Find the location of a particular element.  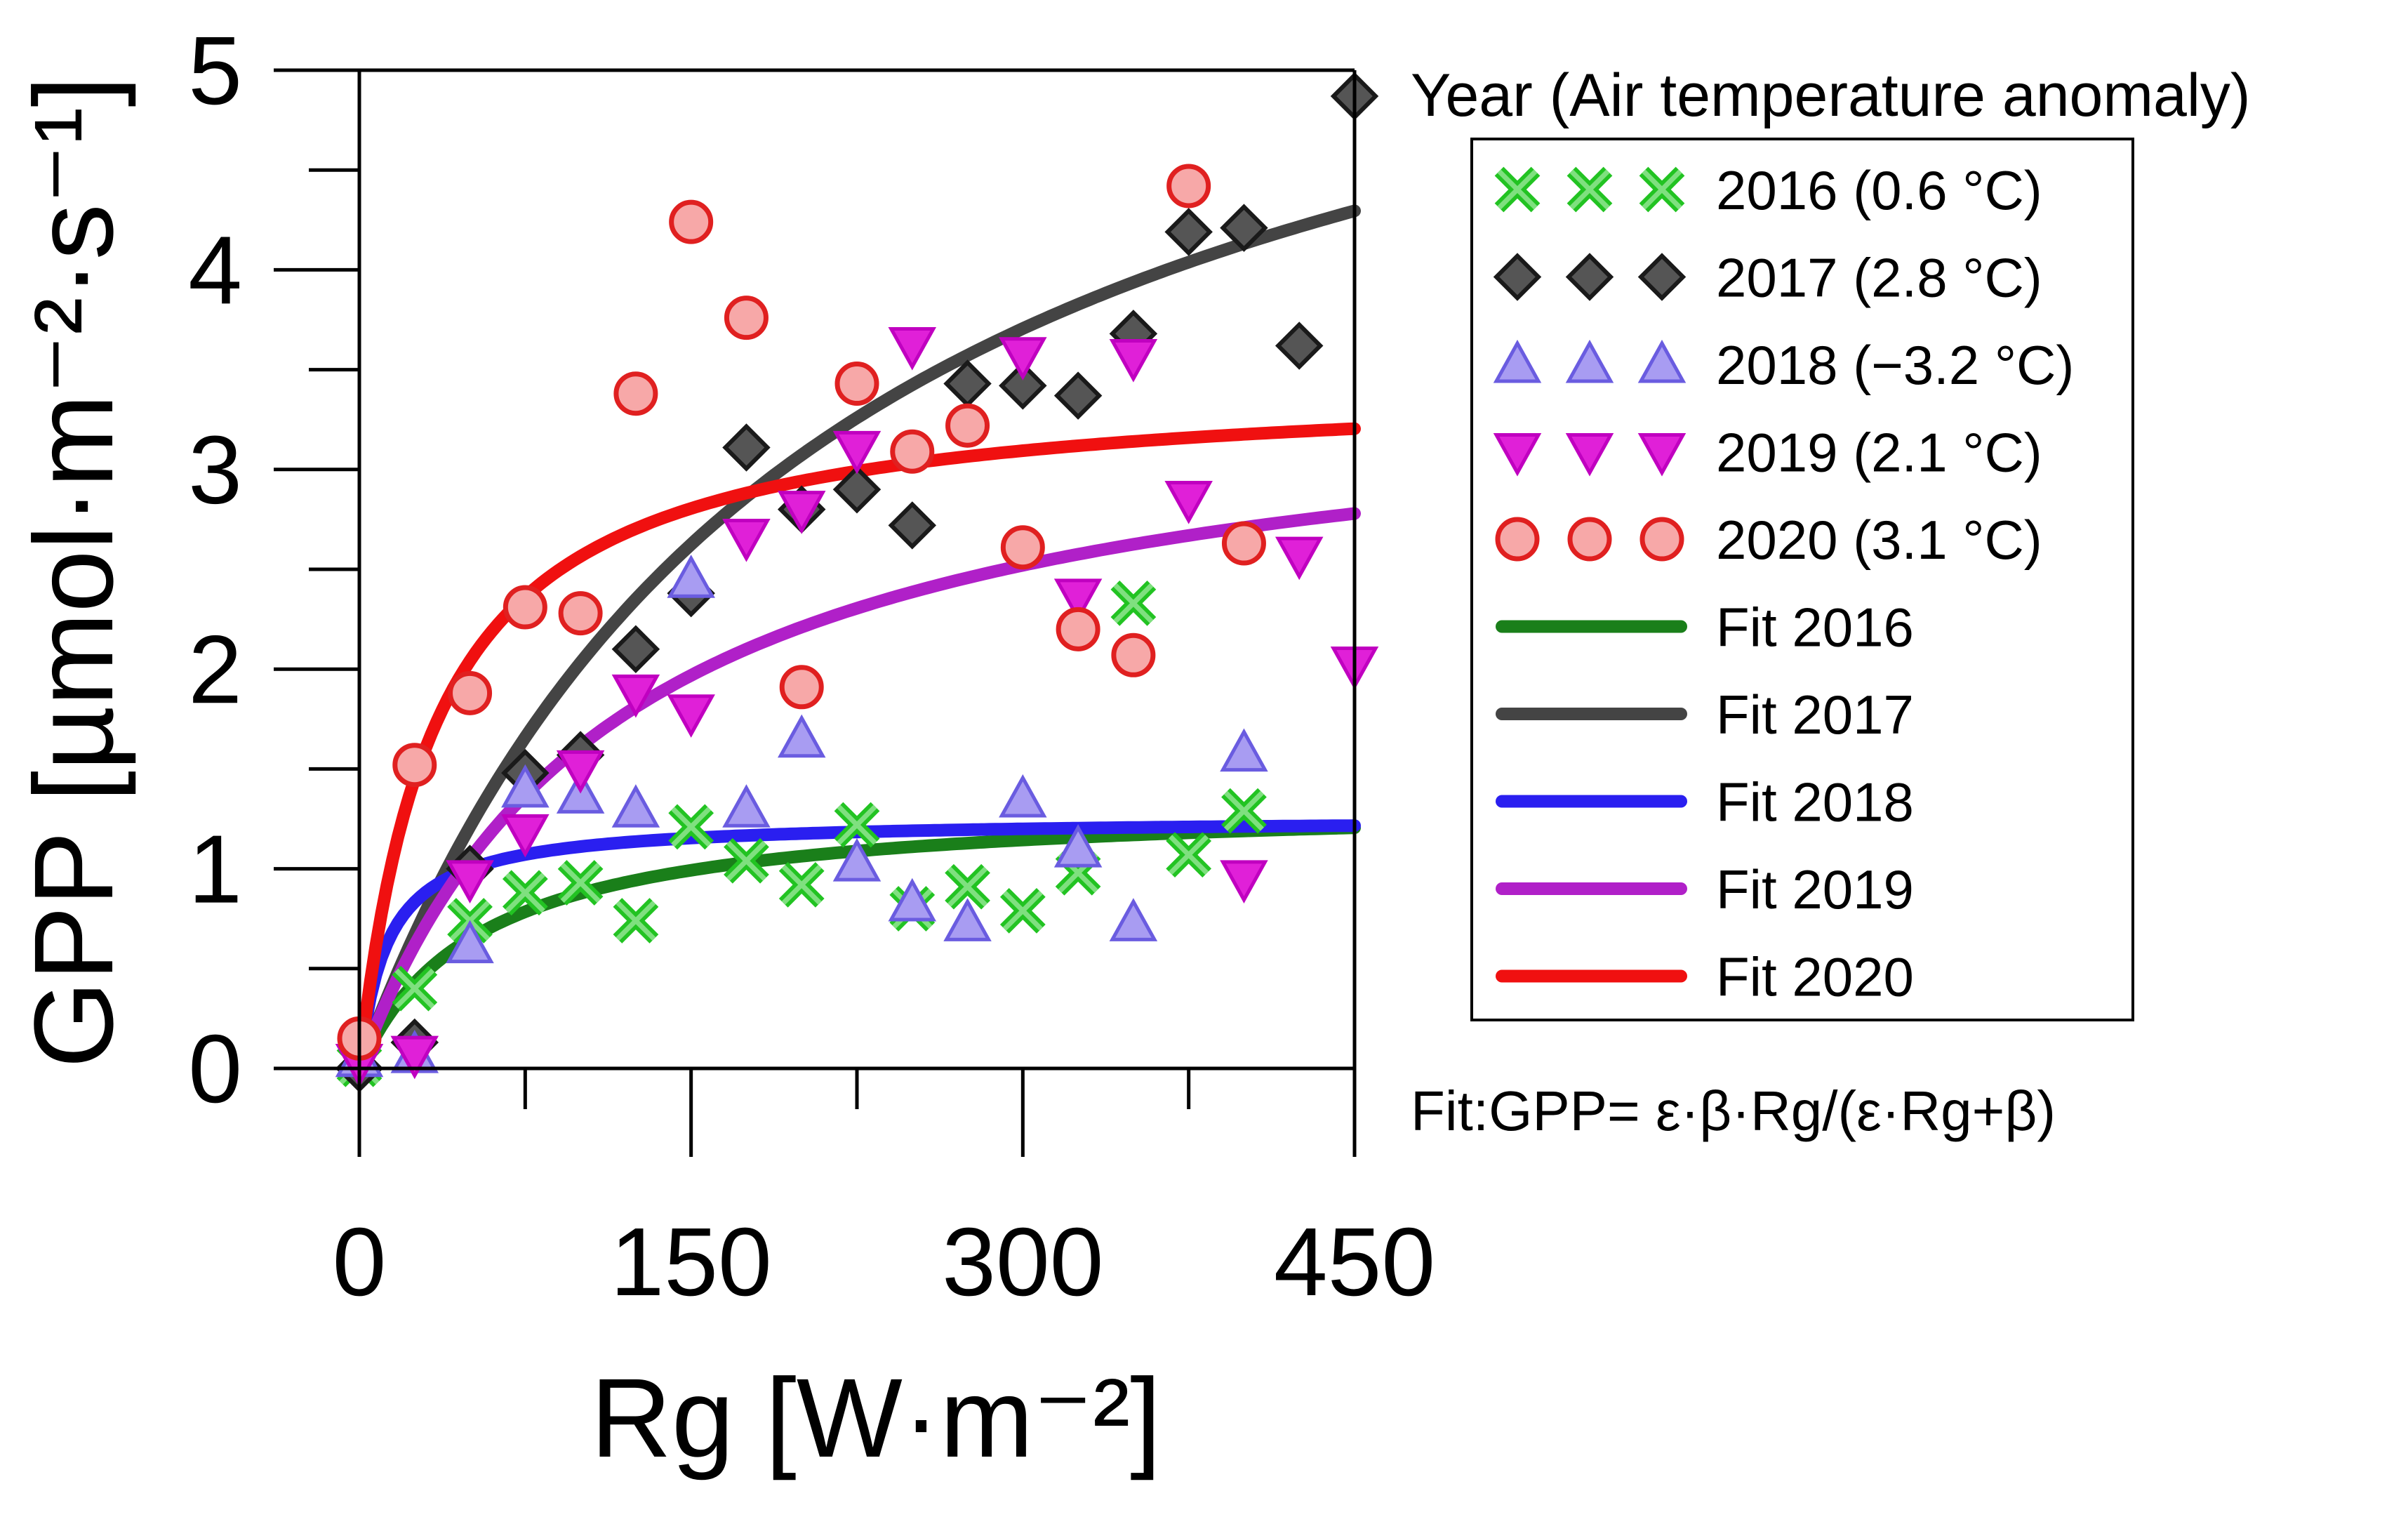

legend-label-2019: 2019 (2.1 °C) is located at coordinates (1879, 453).